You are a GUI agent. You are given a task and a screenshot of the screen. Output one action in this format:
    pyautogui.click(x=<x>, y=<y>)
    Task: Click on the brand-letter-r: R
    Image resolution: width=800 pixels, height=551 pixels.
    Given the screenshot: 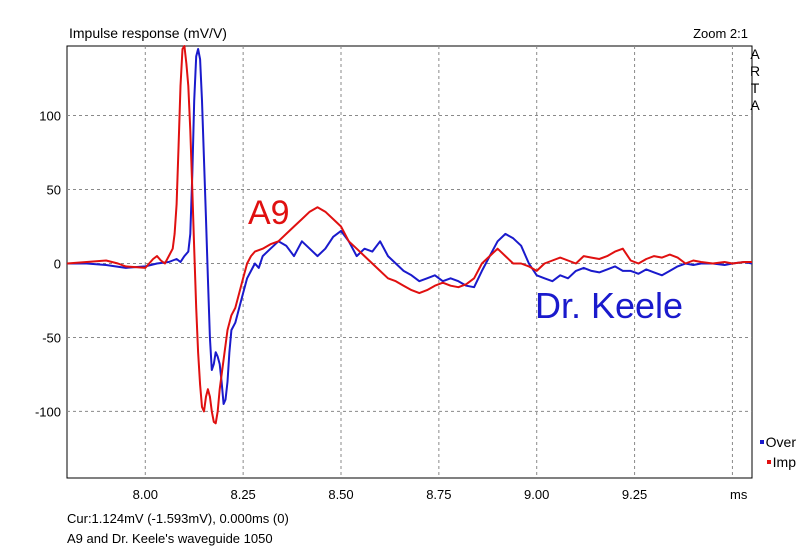 What is the action you would take?
    pyautogui.click(x=755, y=71)
    